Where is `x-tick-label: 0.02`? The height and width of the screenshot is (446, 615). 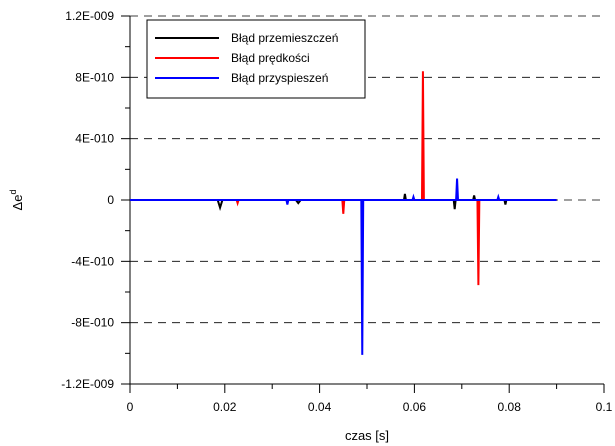 x-tick-label: 0.02 is located at coordinates (225, 407).